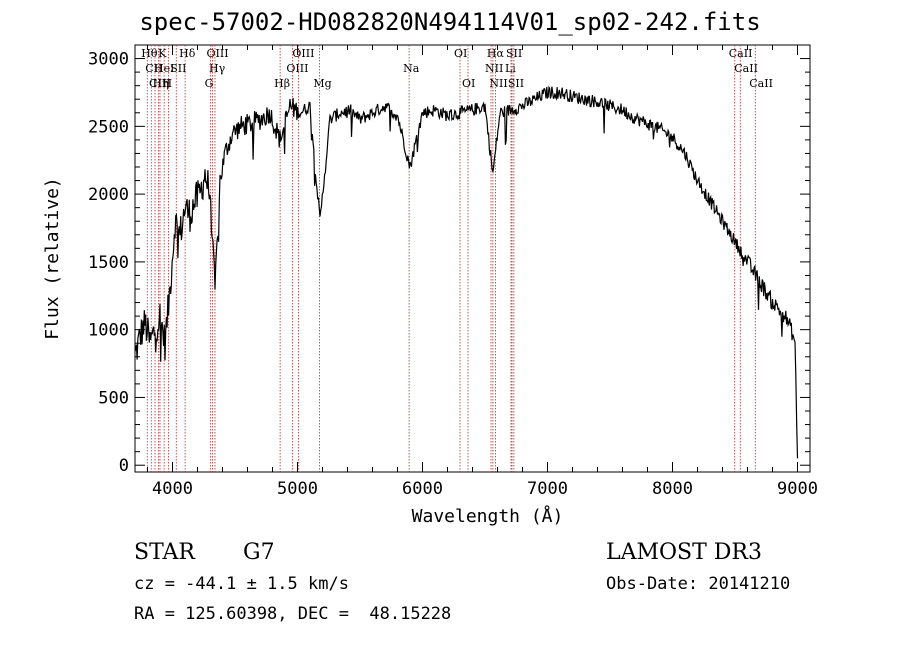  What do you see at coordinates (746, 68) in the screenshot?
I see `line-marker-label-26: CaII` at bounding box center [746, 68].